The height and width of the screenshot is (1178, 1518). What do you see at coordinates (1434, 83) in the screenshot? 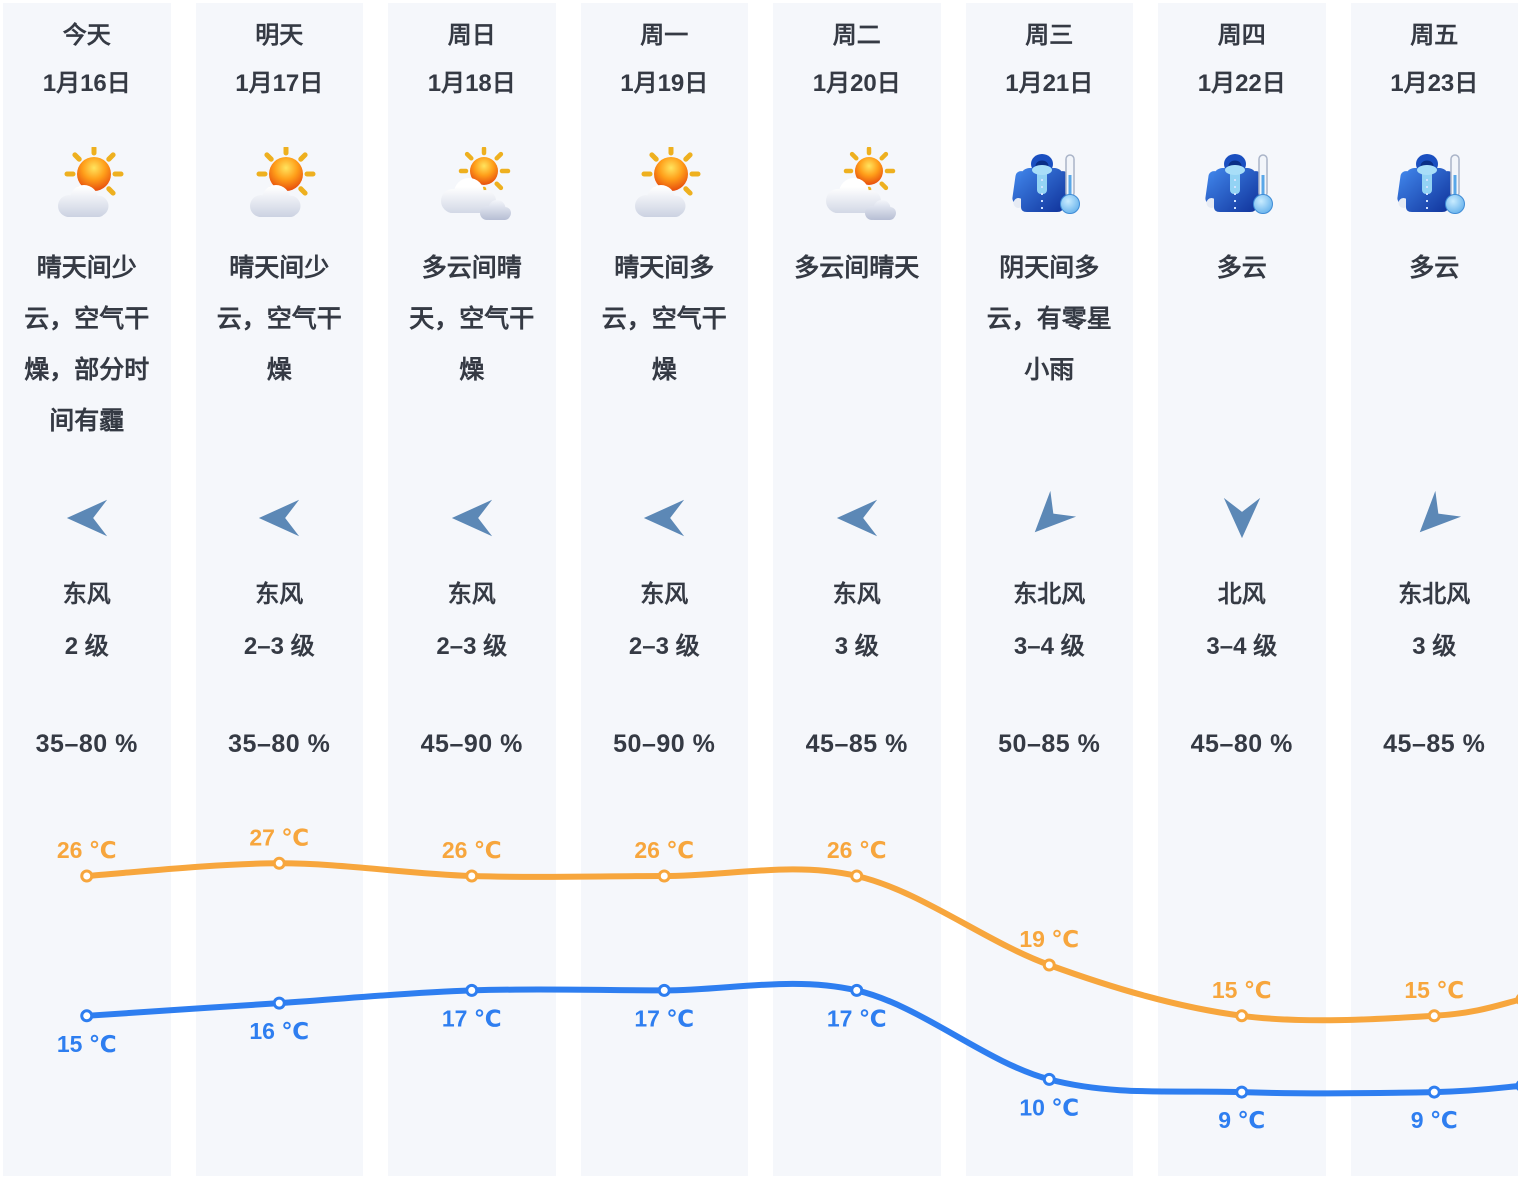
I see `day-date: 1月23日` at bounding box center [1434, 83].